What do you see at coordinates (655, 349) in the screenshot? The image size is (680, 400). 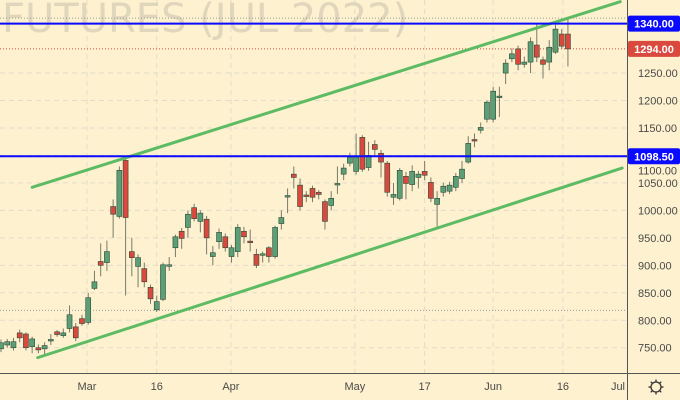 I see `y-tick-label: 750.00` at bounding box center [655, 349].